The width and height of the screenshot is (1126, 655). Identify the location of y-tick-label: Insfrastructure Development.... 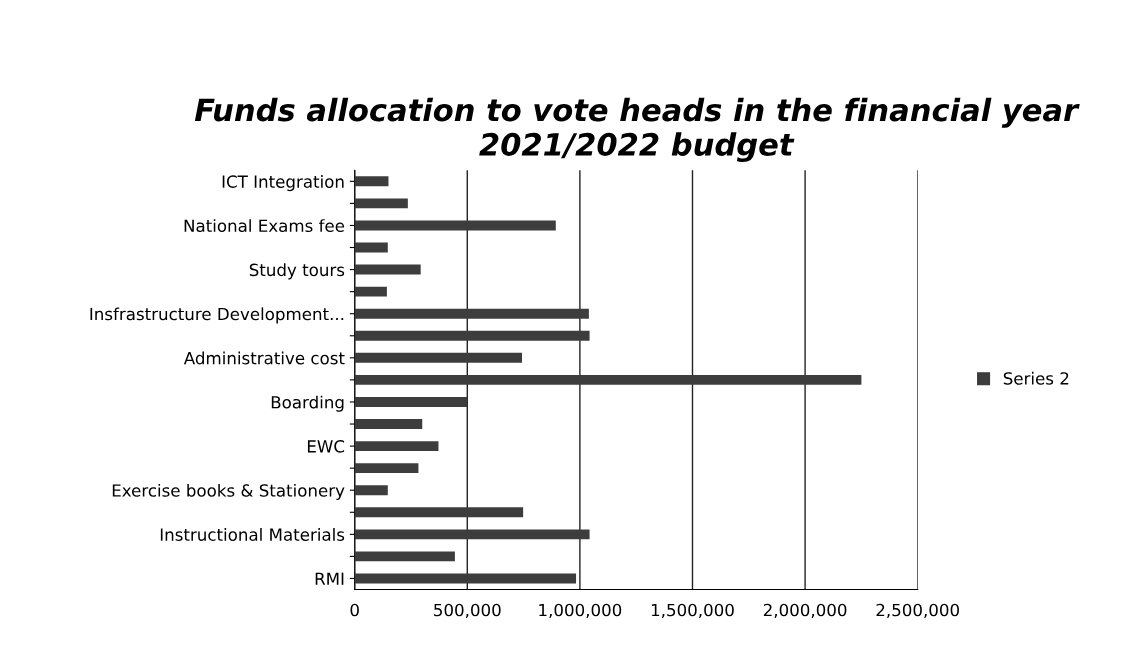
(217, 315).